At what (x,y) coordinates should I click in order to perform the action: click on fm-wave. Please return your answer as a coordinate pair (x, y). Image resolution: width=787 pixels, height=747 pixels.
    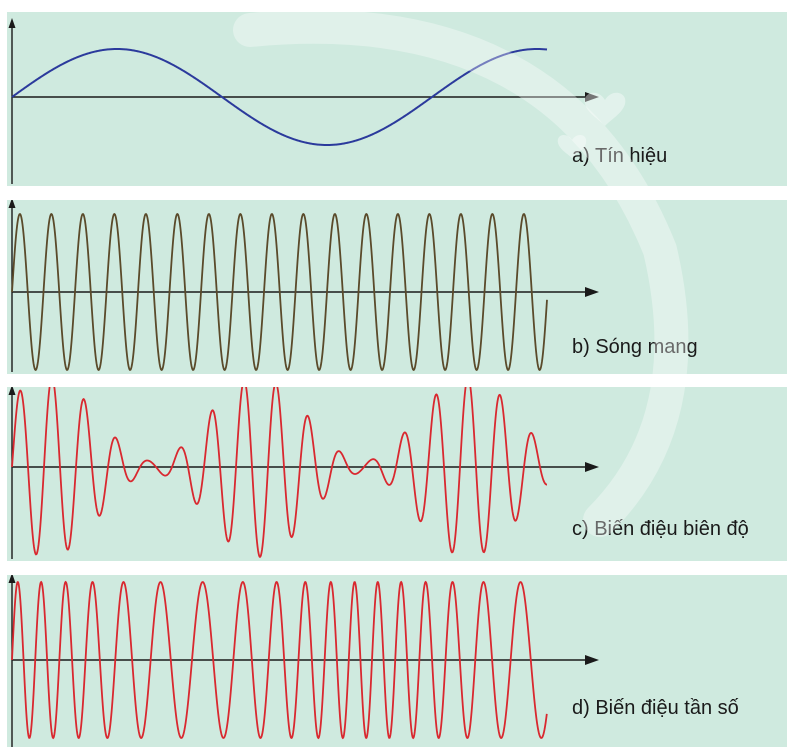
    Looking at the image, I should click on (279, 660).